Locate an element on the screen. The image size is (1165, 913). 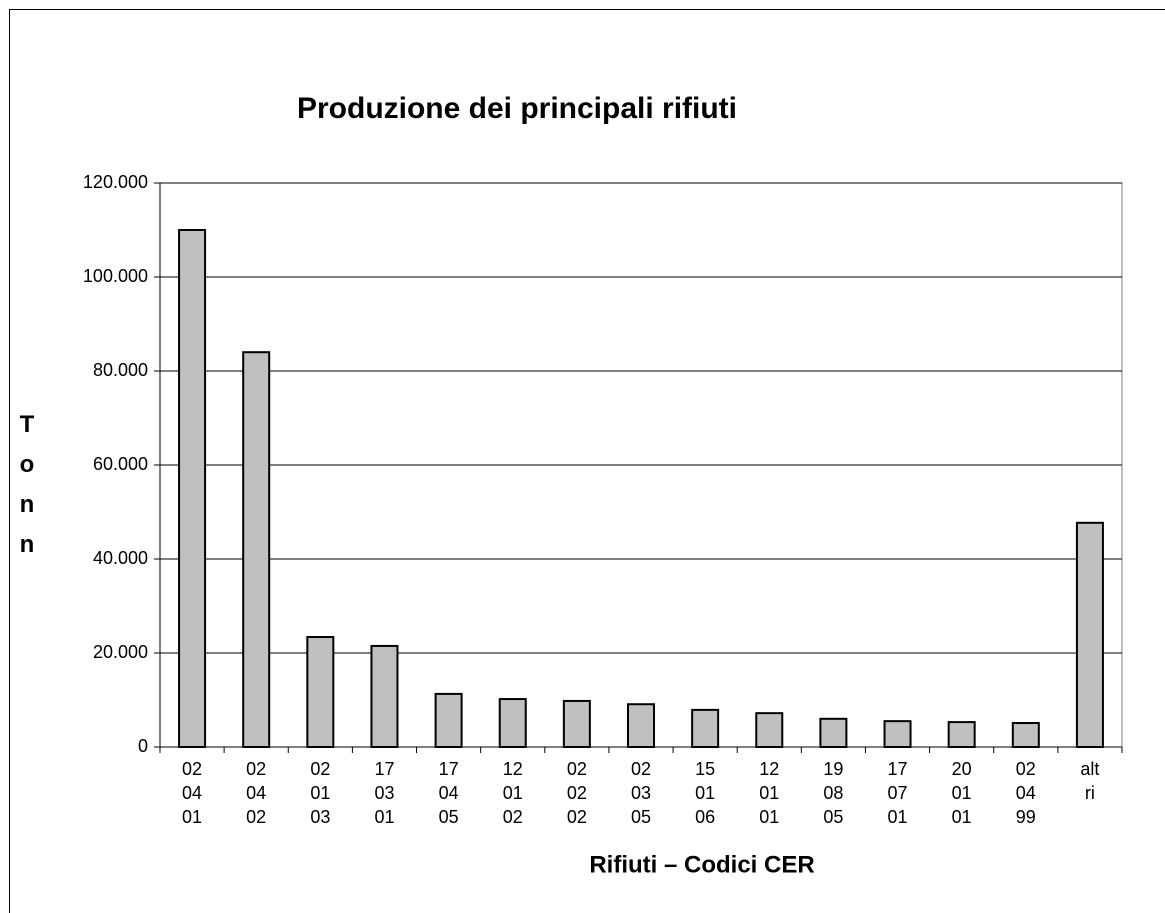
y-tick-label: 80.000 is located at coordinates (120, 370).